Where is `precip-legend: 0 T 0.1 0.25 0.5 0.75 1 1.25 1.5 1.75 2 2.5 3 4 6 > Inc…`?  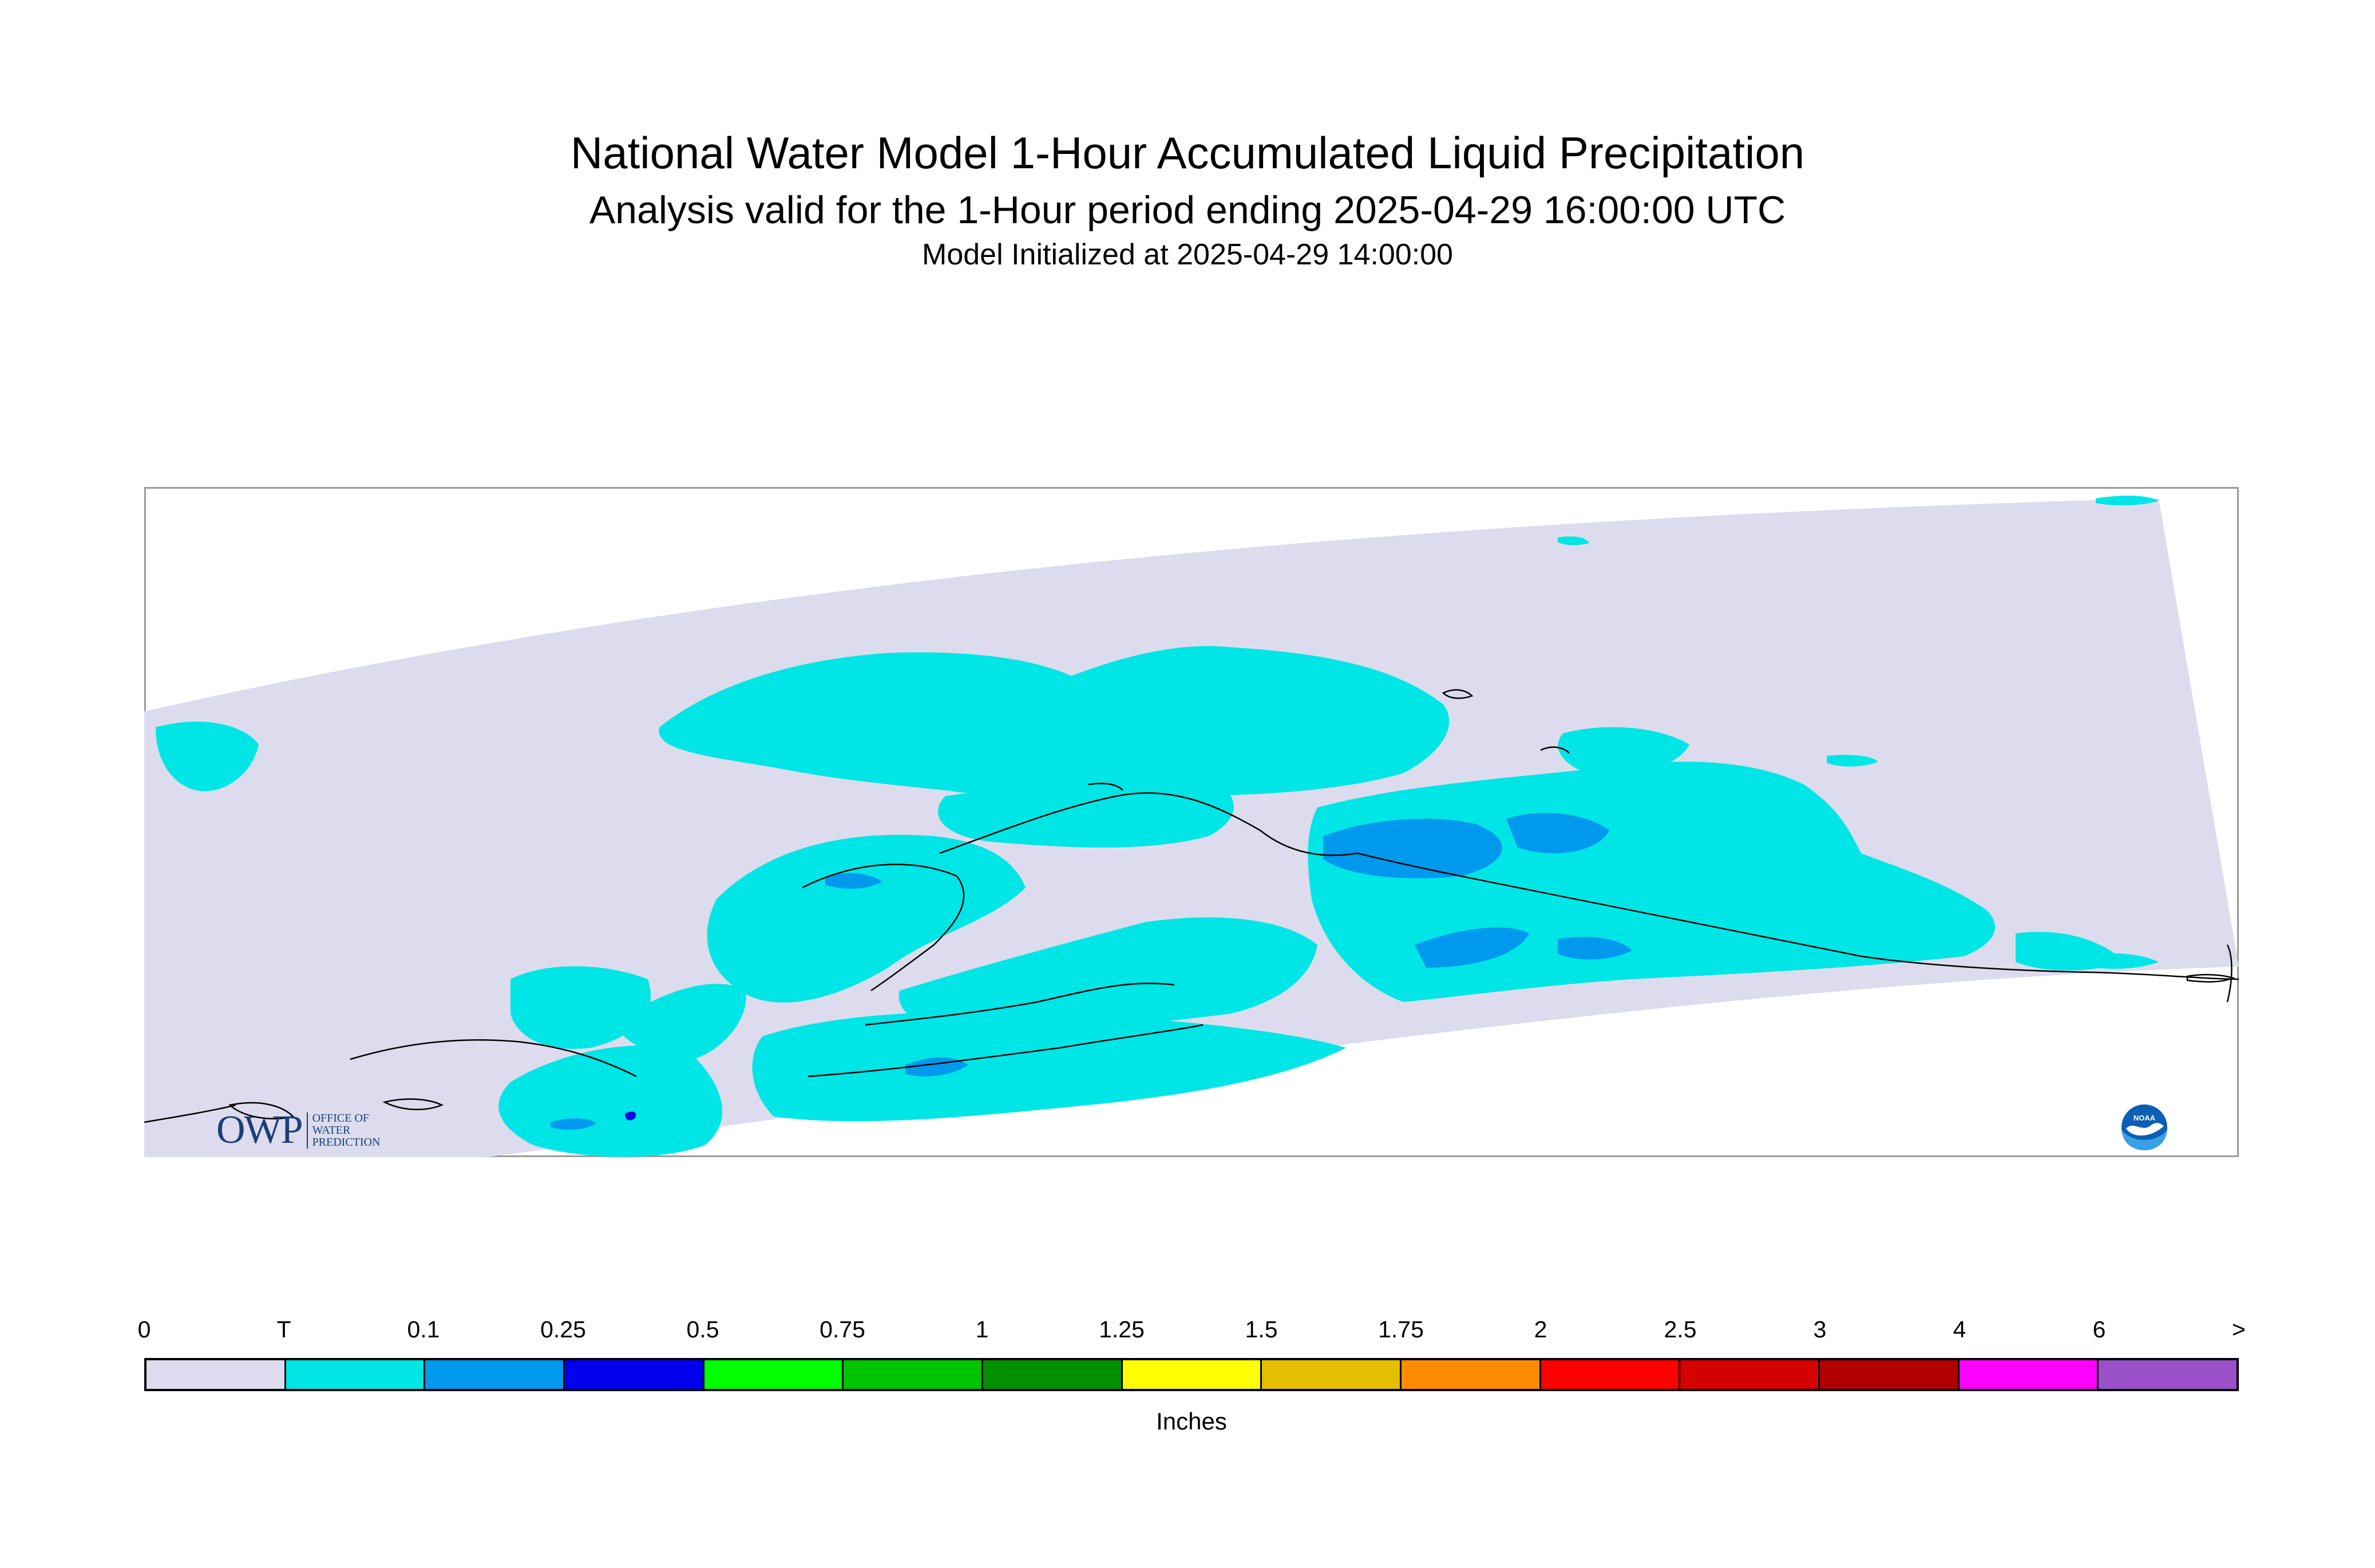
precip-legend: 0 T 0.1 0.25 0.5 0.75 1 1.25 1.5 1.75 2 2.5 3 4 6 > Inc… is located at coordinates (1192, 1385).